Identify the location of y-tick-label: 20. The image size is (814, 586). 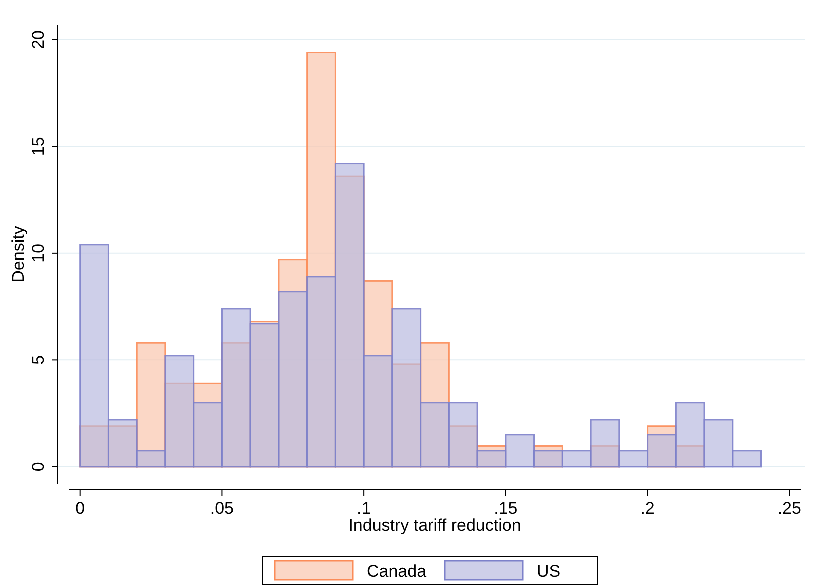
(38, 40).